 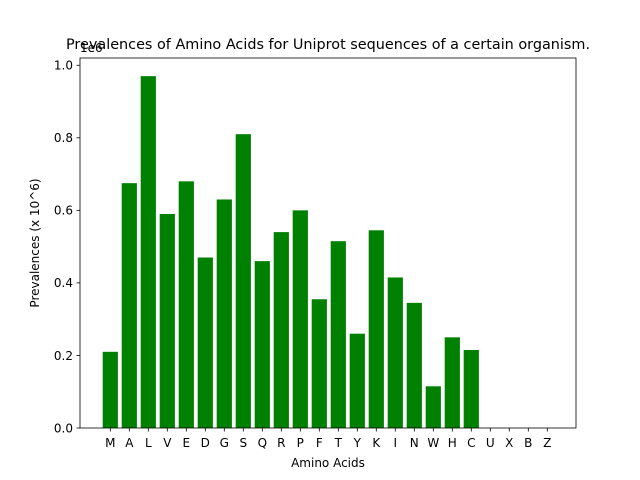 I want to click on bar-R, so click(x=281, y=330).